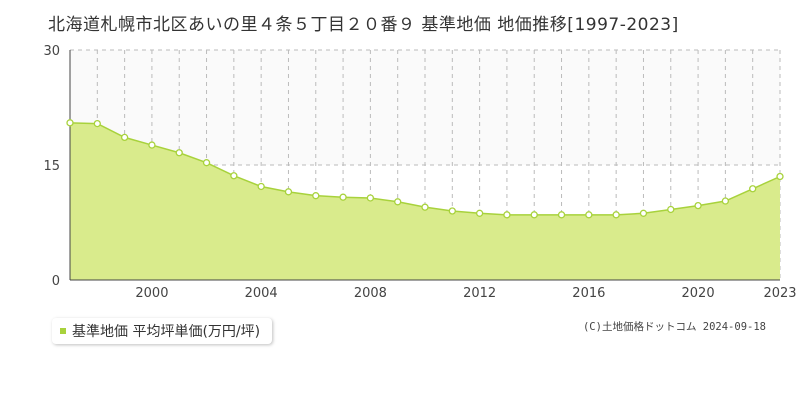 Image resolution: width=800 pixels, height=400 pixels. I want to click on x-tick-label: 2016, so click(588, 293).